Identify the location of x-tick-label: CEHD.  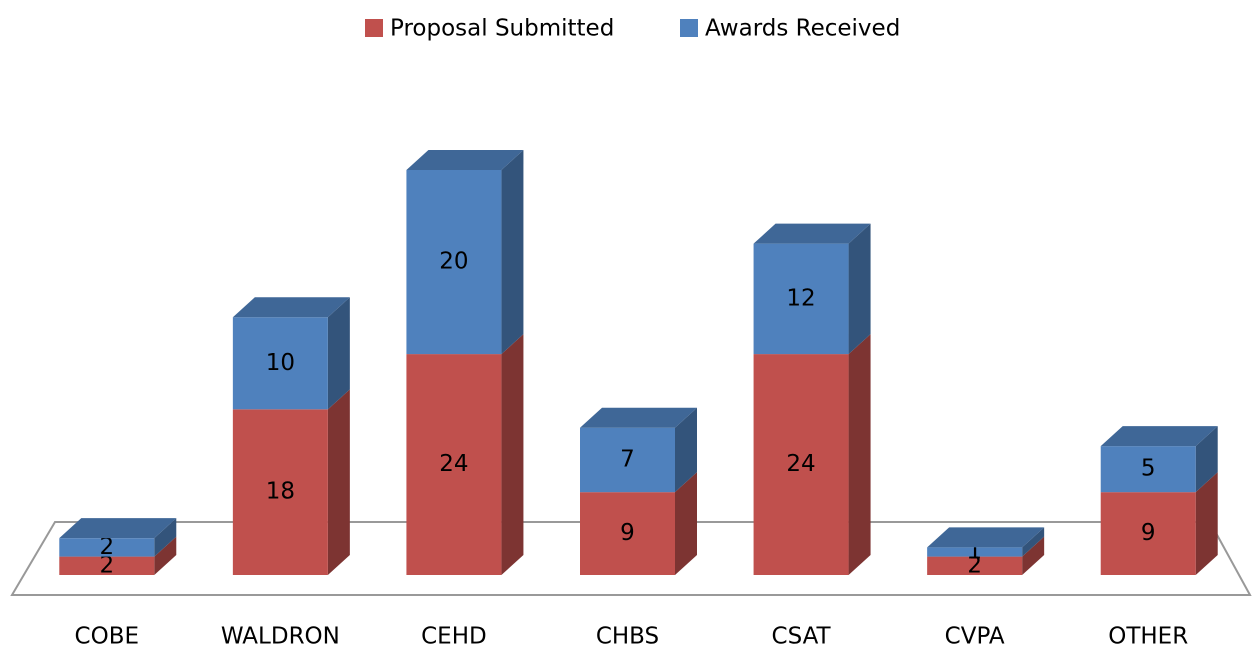
(454, 637).